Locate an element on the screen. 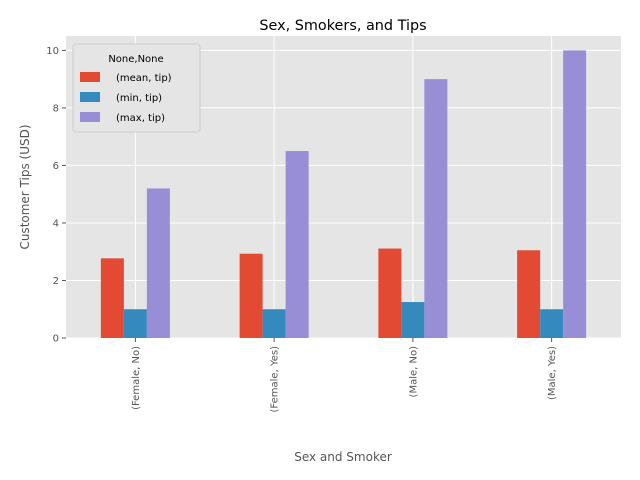  x-axis-label: Sex and Smoker is located at coordinates (343, 457).